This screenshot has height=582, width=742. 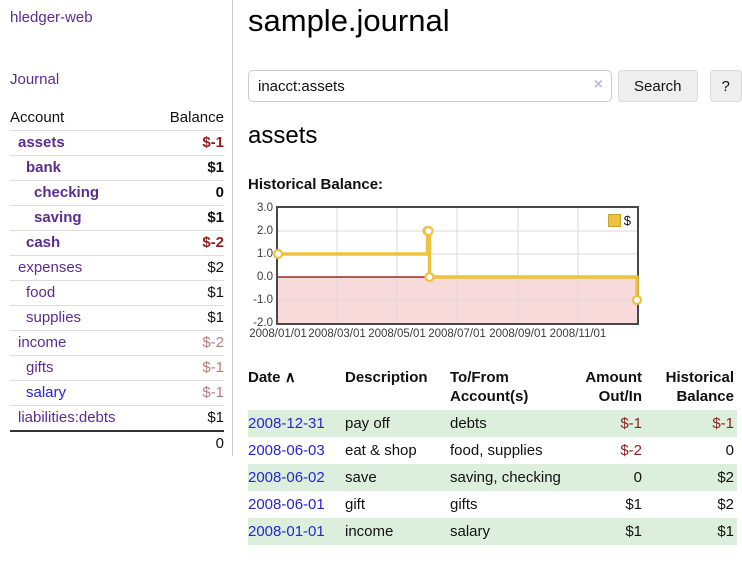 I want to click on transaction-accounts: saving, checking, so click(x=505, y=478).